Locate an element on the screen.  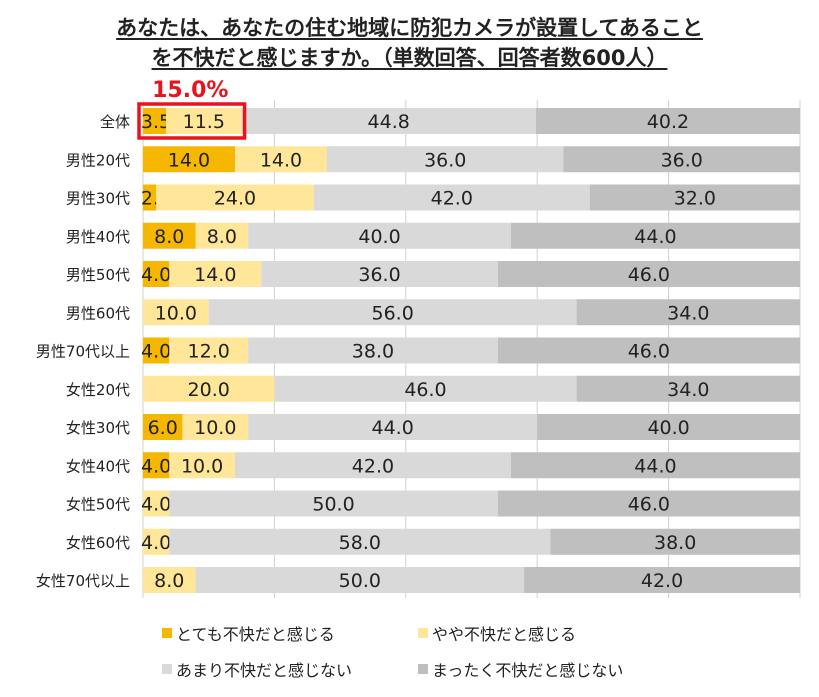
data-label: 20.0 is located at coordinates (209, 390).